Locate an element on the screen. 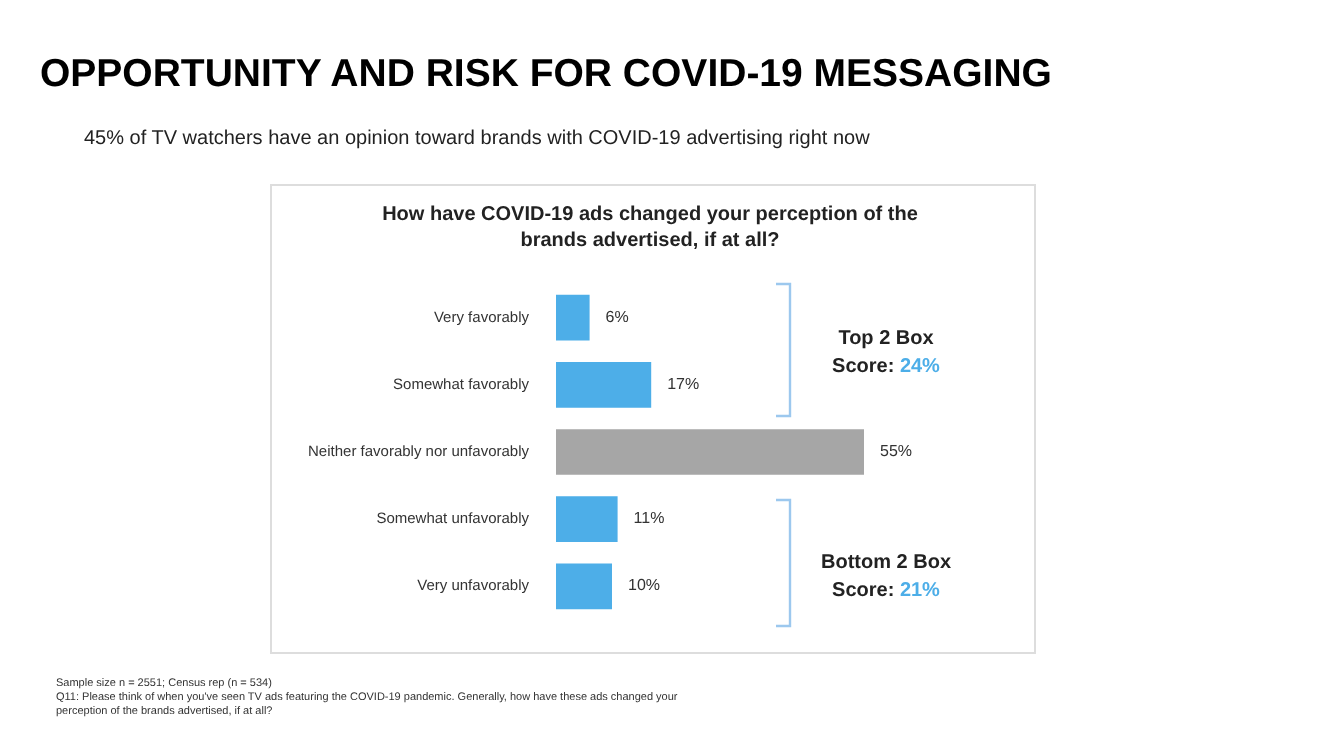 The height and width of the screenshot is (742, 1320). chart-subtitle: 45% of TV watchers have an opinion toward brands with COVID-19 advertising right now is located at coordinates (477, 139).